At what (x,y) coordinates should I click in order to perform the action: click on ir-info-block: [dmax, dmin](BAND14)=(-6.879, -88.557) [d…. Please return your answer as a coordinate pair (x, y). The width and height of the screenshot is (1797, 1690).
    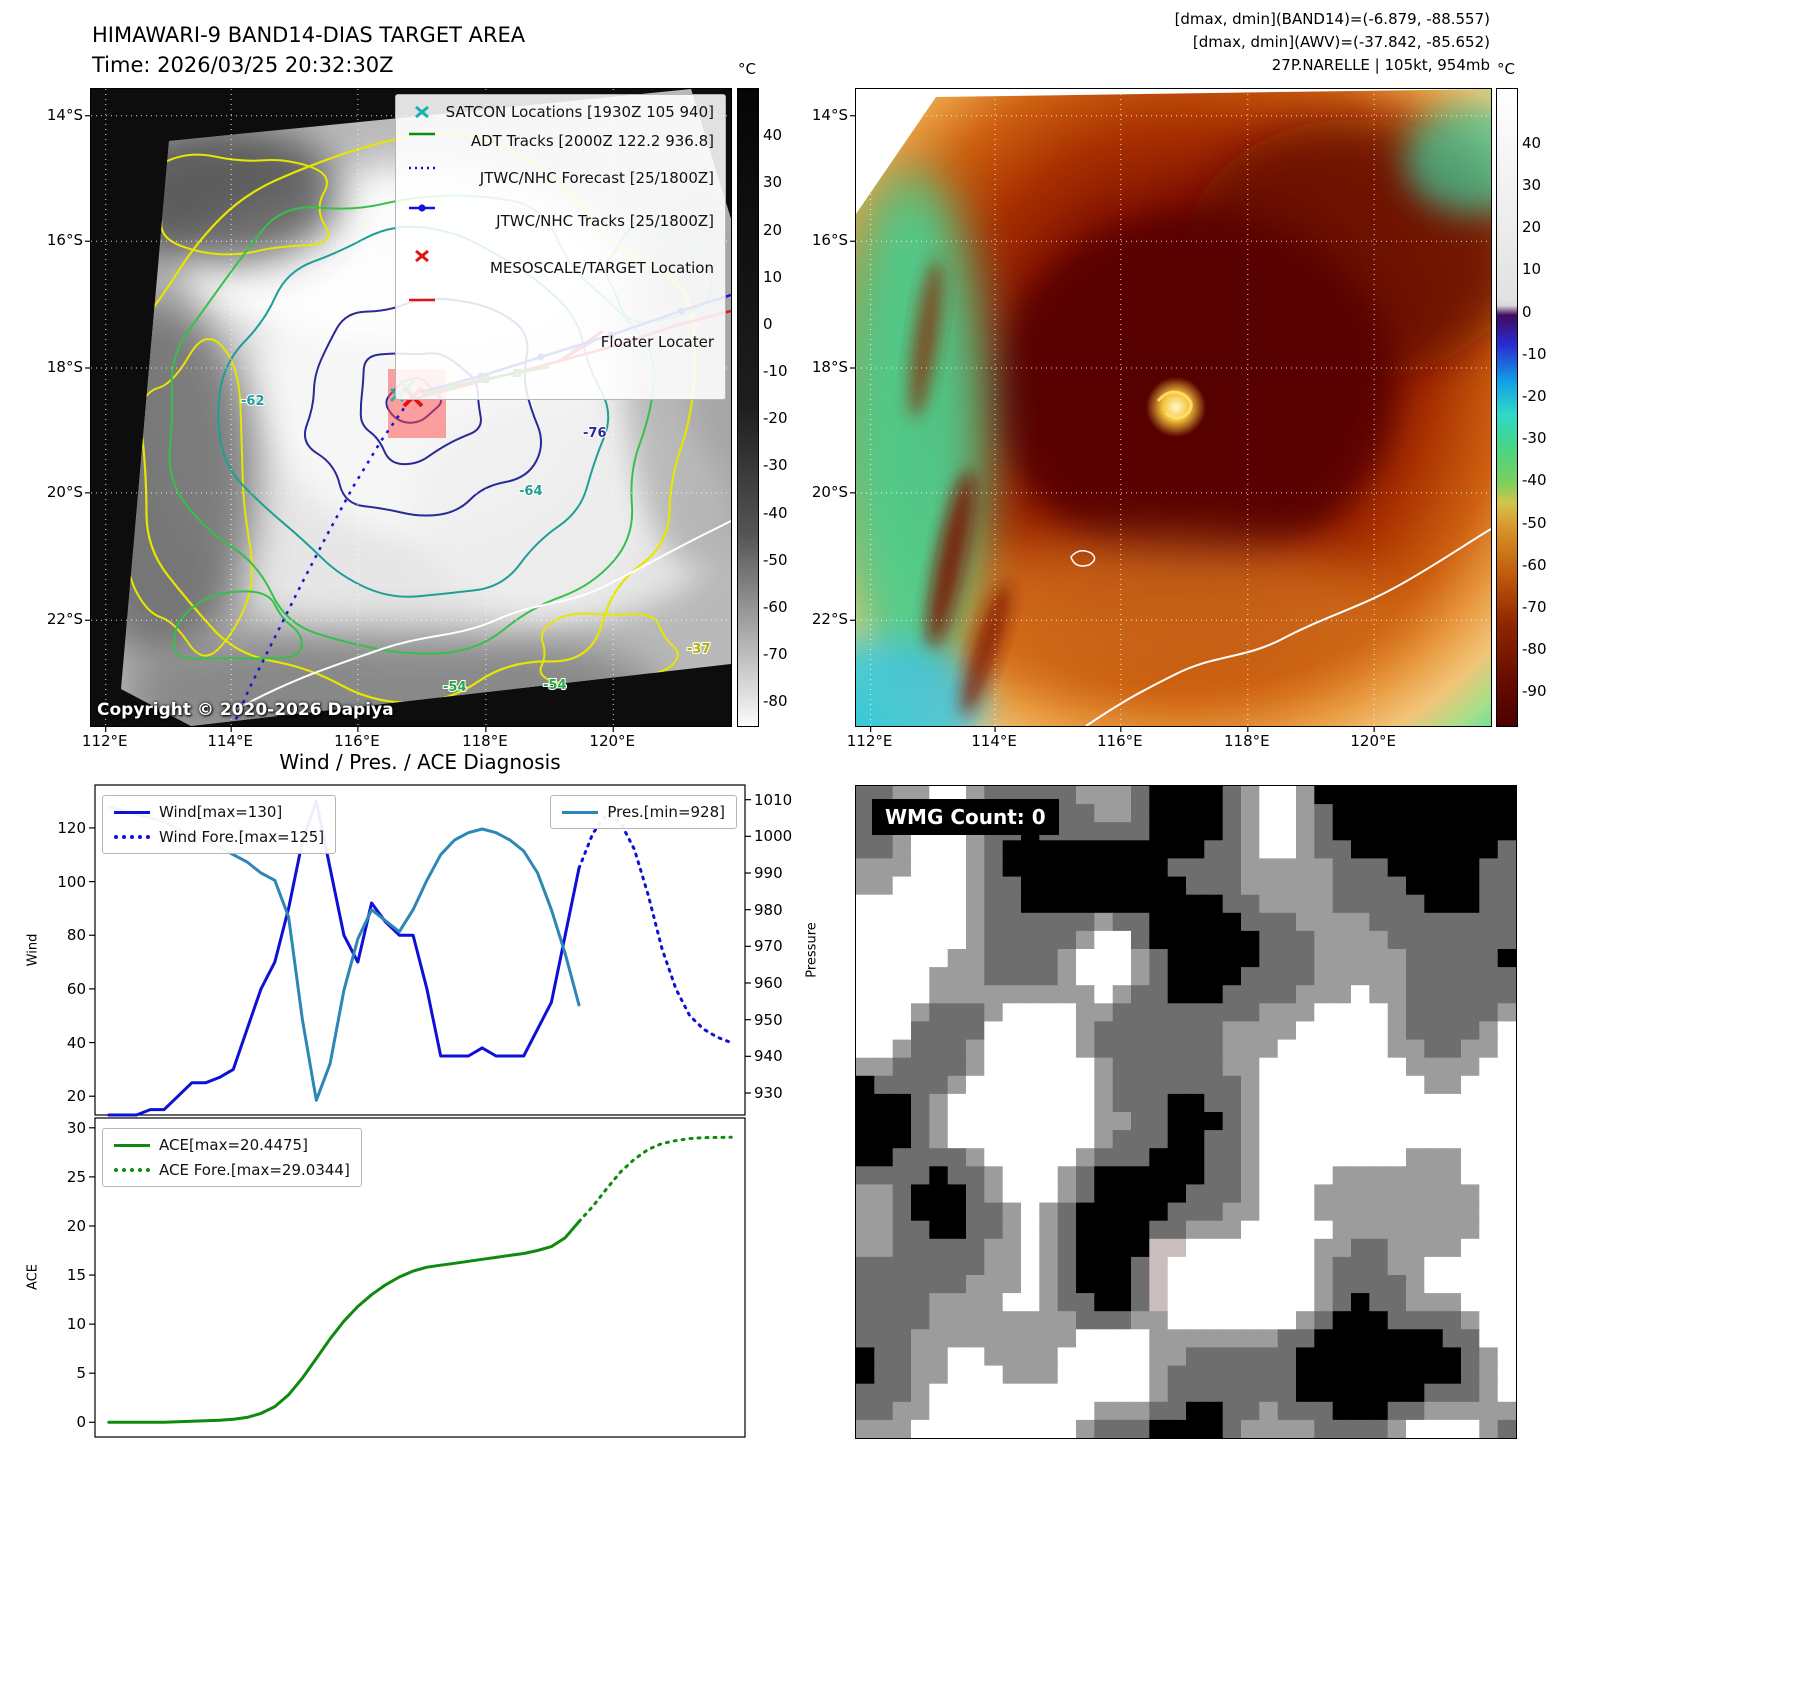
    Looking at the image, I should click on (1332, 42).